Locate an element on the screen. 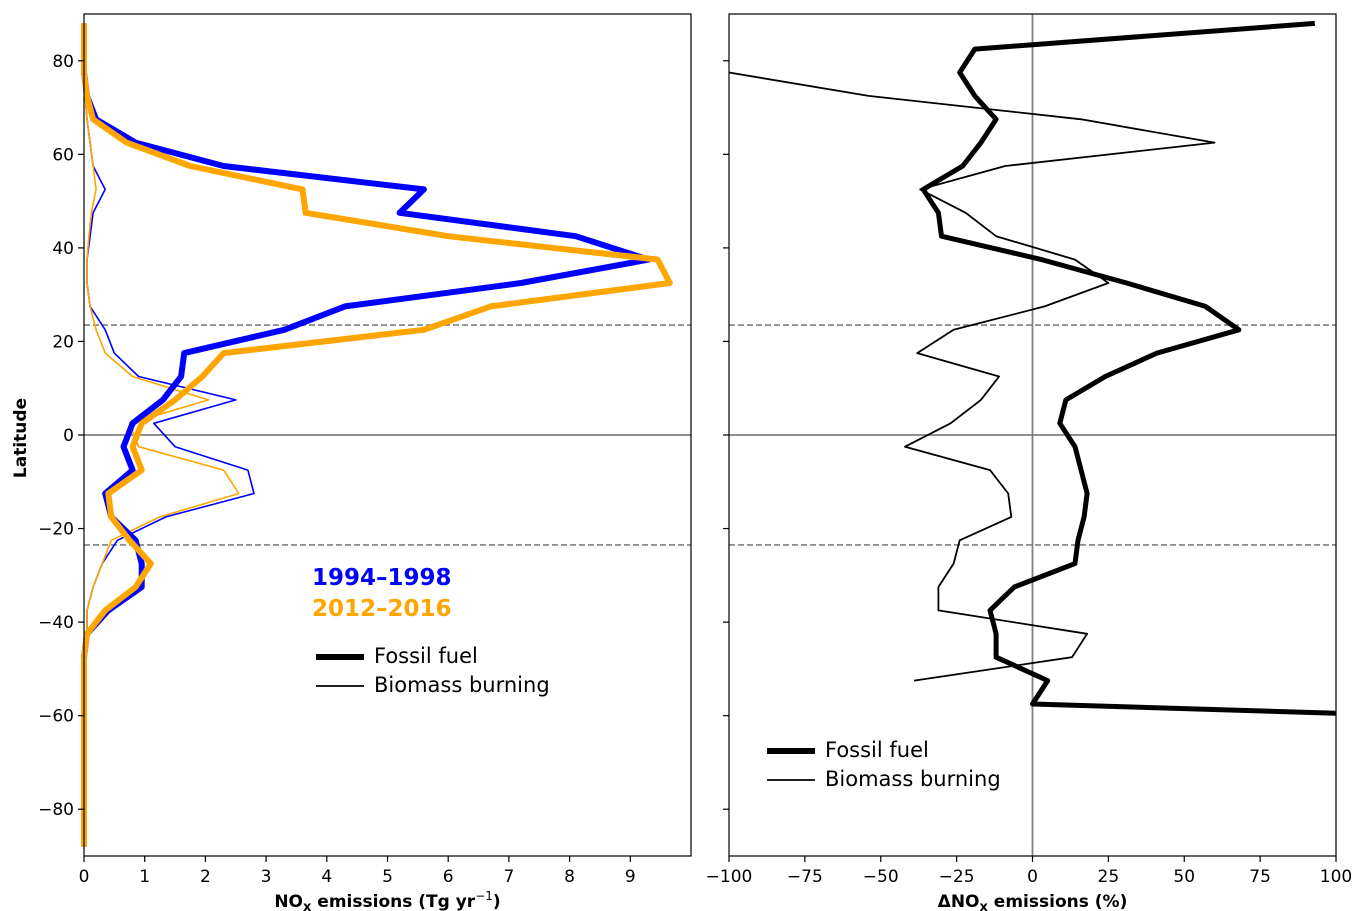 Image resolution: width=1355 pixels, height=911 pixels. x-axis-title-main: ΔNO is located at coordinates (959, 901).